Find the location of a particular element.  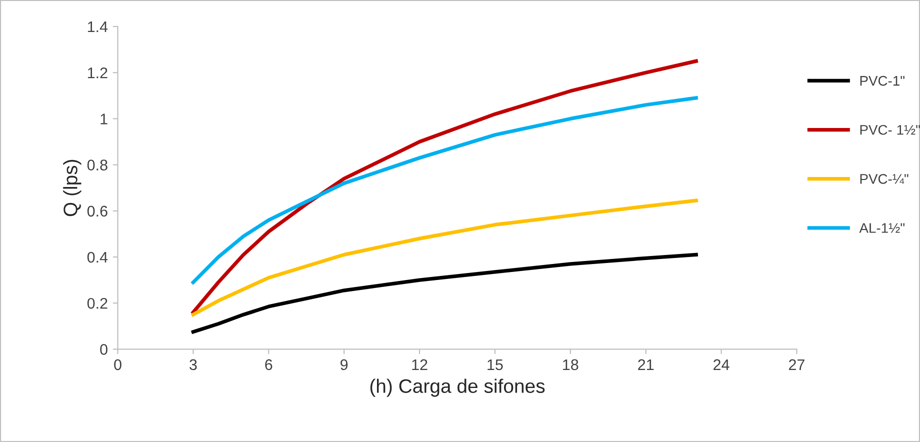

x-tick-label: 27 is located at coordinates (796, 364).